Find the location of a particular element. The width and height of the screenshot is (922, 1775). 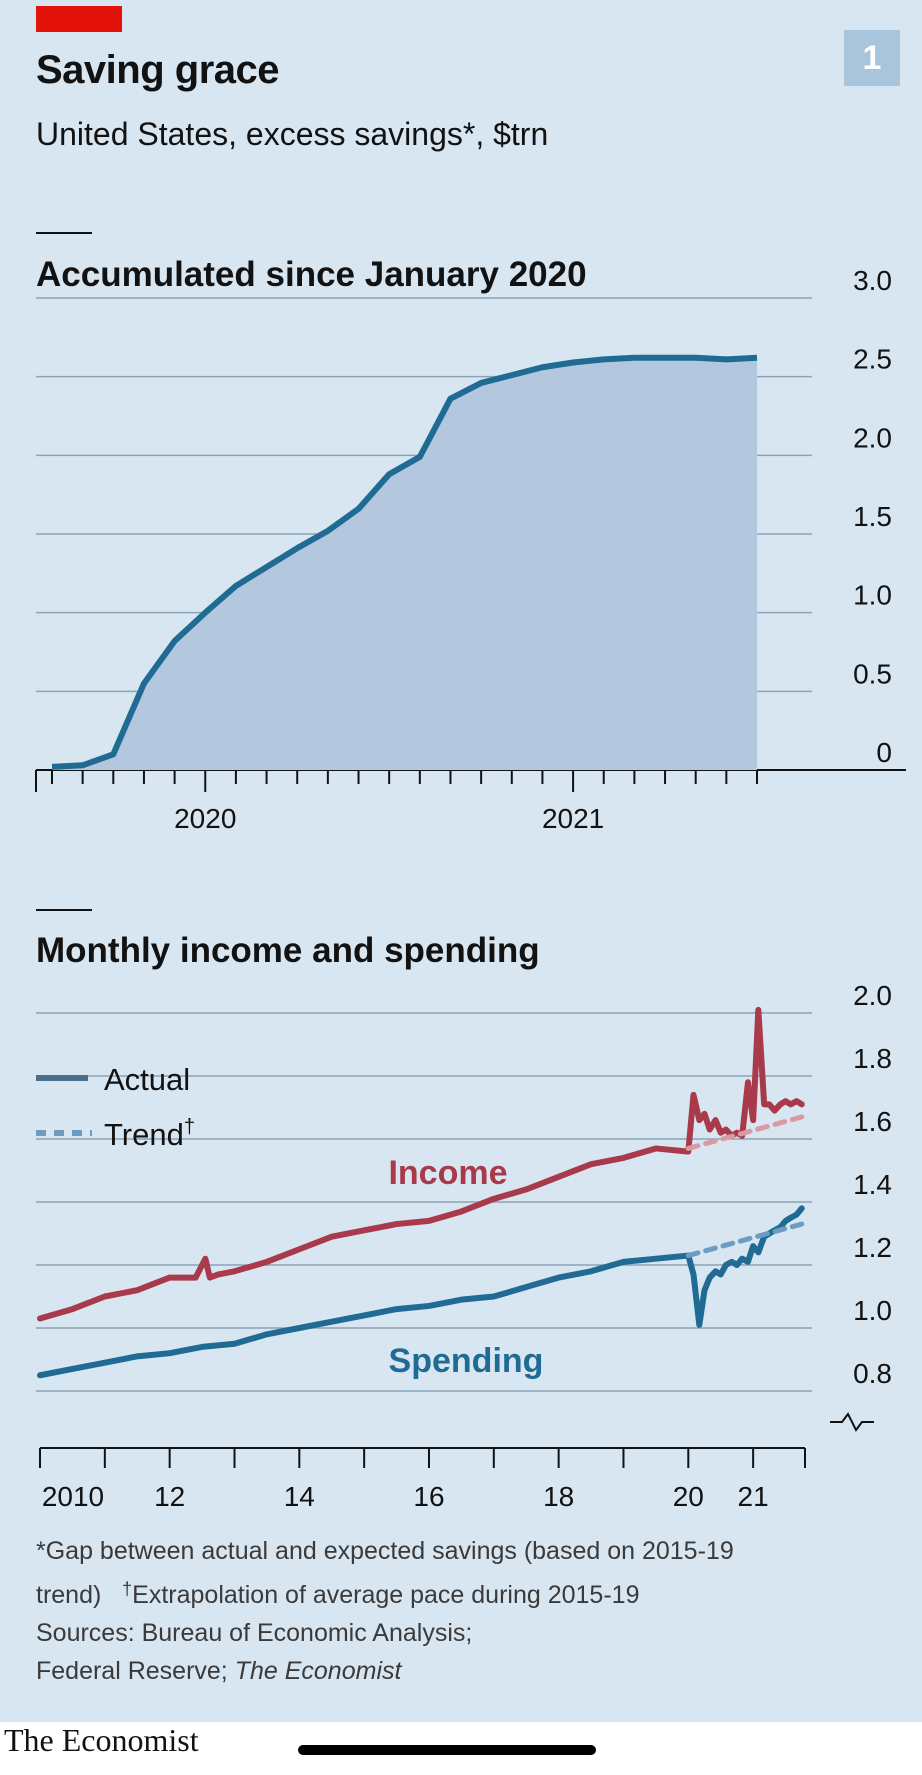

x-tick-label: 12 is located at coordinates (169, 1496).